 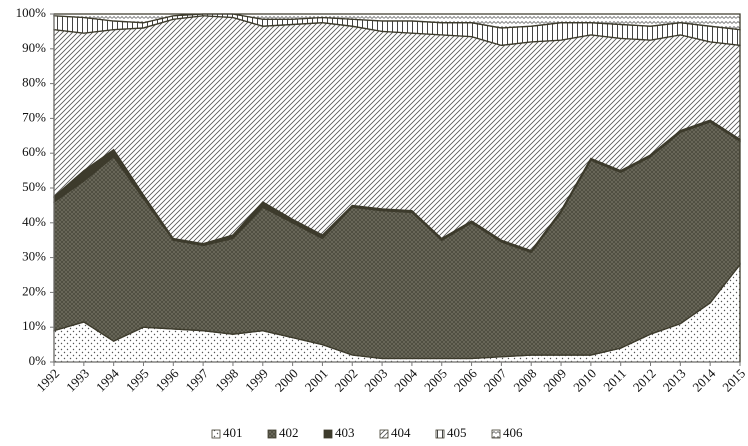 What do you see at coordinates (107, 379) in the screenshot?
I see `x-tick-label: 1994` at bounding box center [107, 379].